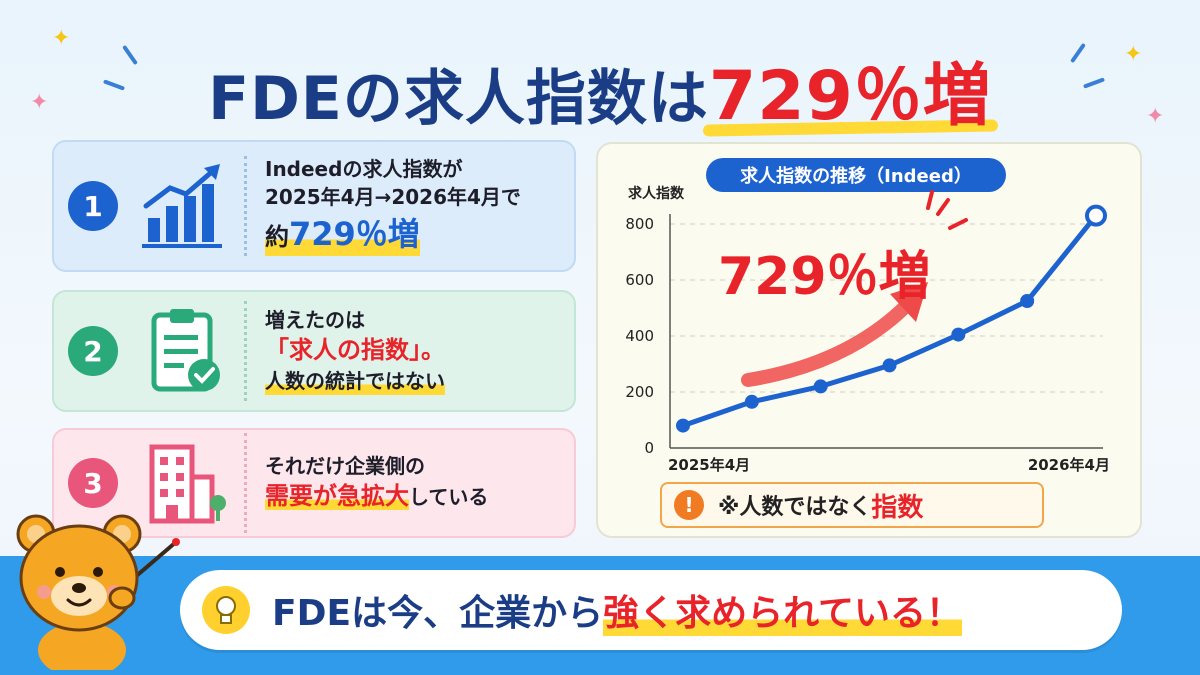 The width and height of the screenshot is (1200, 675). I want to click on title-accent: 729％増, so click(850, 96).